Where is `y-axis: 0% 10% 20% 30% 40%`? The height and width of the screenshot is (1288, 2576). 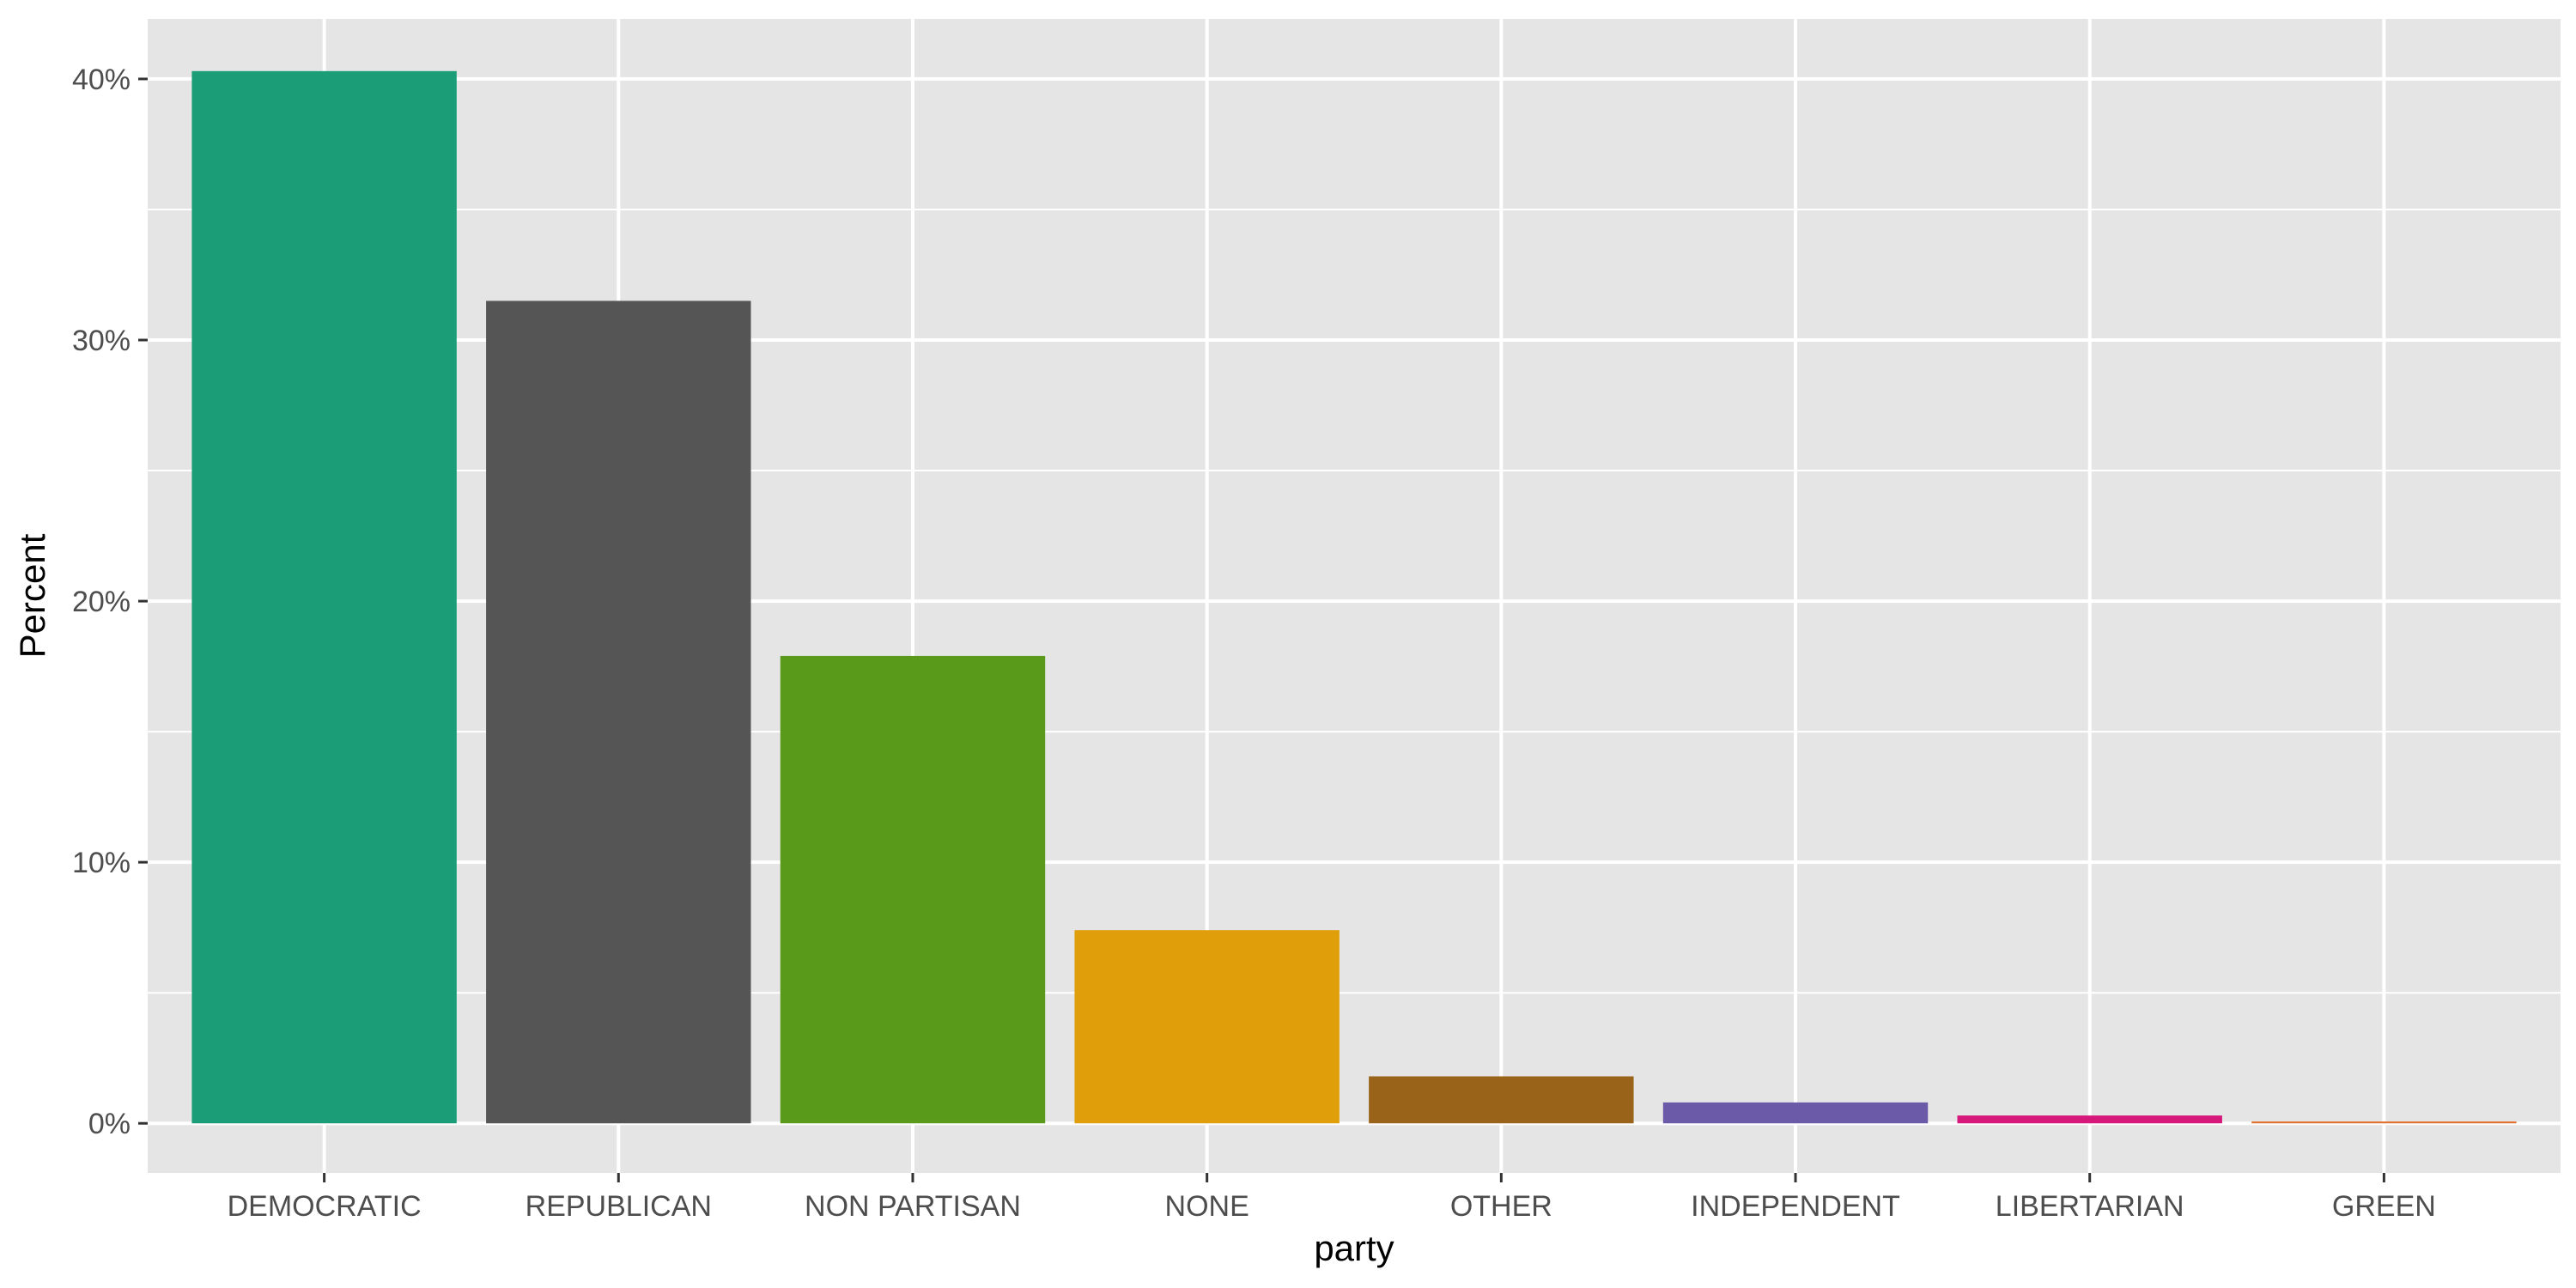
y-axis: 0% 10% 20% 30% 40% is located at coordinates (110, 602).